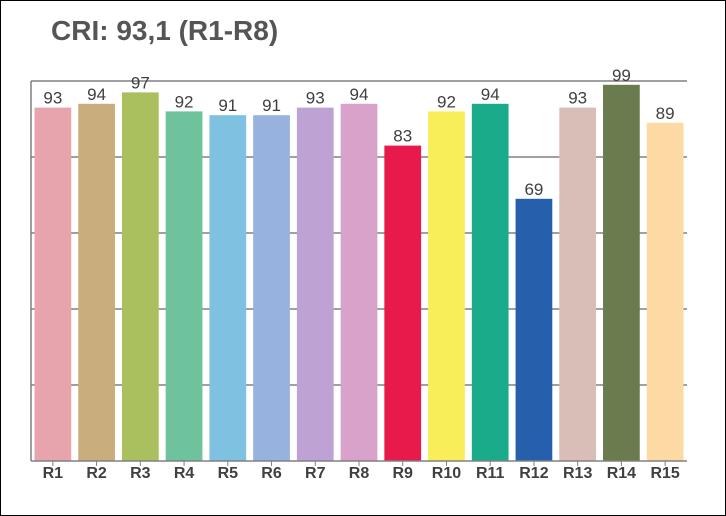  What do you see at coordinates (665, 113) in the screenshot?
I see `data-label: 89` at bounding box center [665, 113].